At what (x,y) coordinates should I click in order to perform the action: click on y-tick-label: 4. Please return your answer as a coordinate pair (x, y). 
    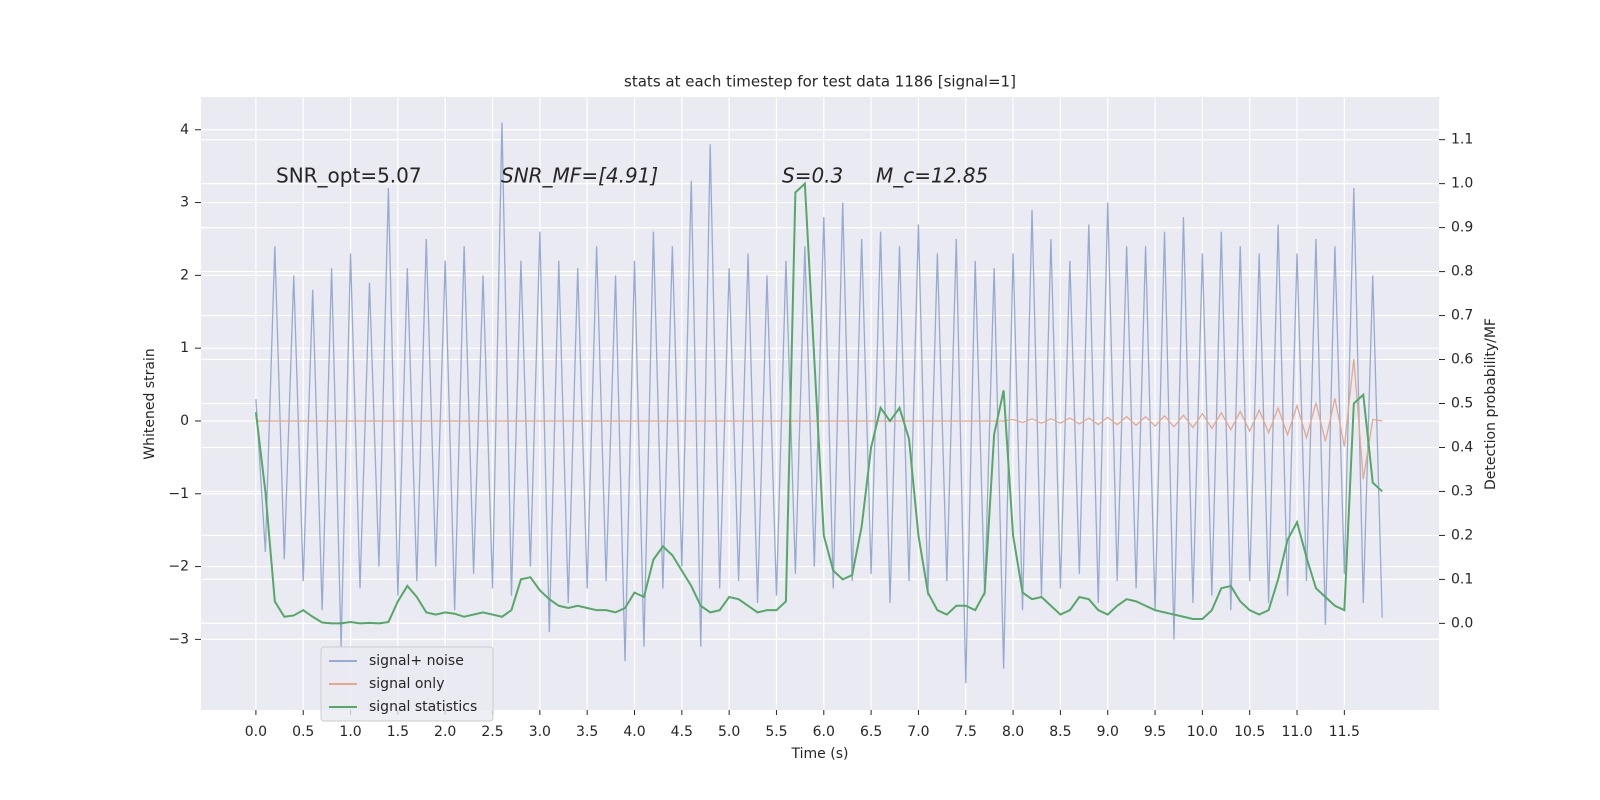
    Looking at the image, I should click on (184, 130).